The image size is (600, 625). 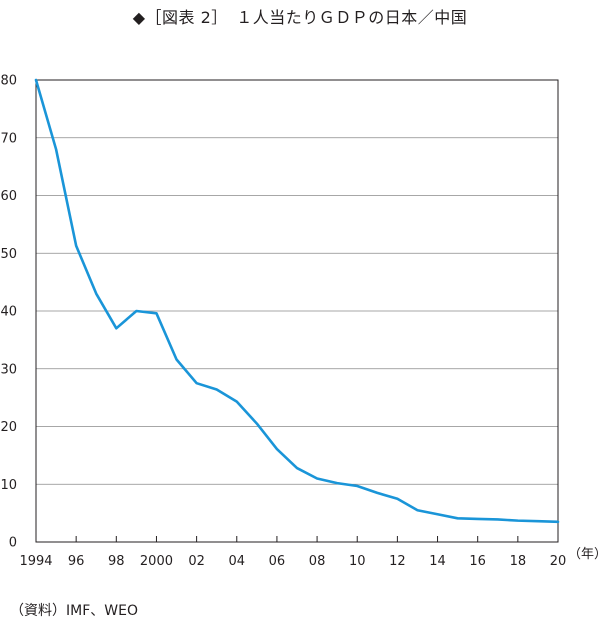 I want to click on source-note: （資料）IMF、WEO, so click(x=74, y=611).